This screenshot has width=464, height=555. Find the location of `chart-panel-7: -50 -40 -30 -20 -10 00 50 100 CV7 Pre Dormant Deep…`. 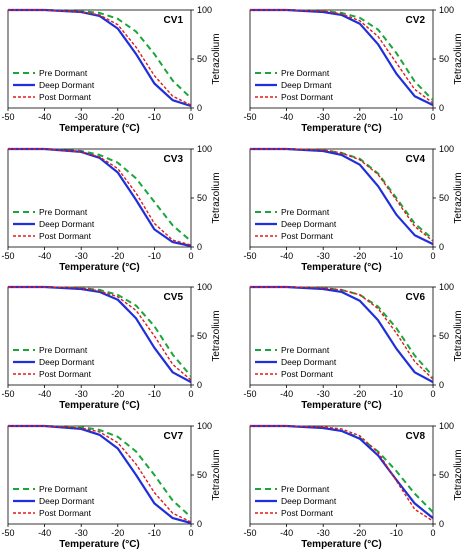

chart-panel-7: -50 -40 -30 -20 -10 00 50 100 CV7 Pre Dormant Deep… is located at coordinates (111, 485).